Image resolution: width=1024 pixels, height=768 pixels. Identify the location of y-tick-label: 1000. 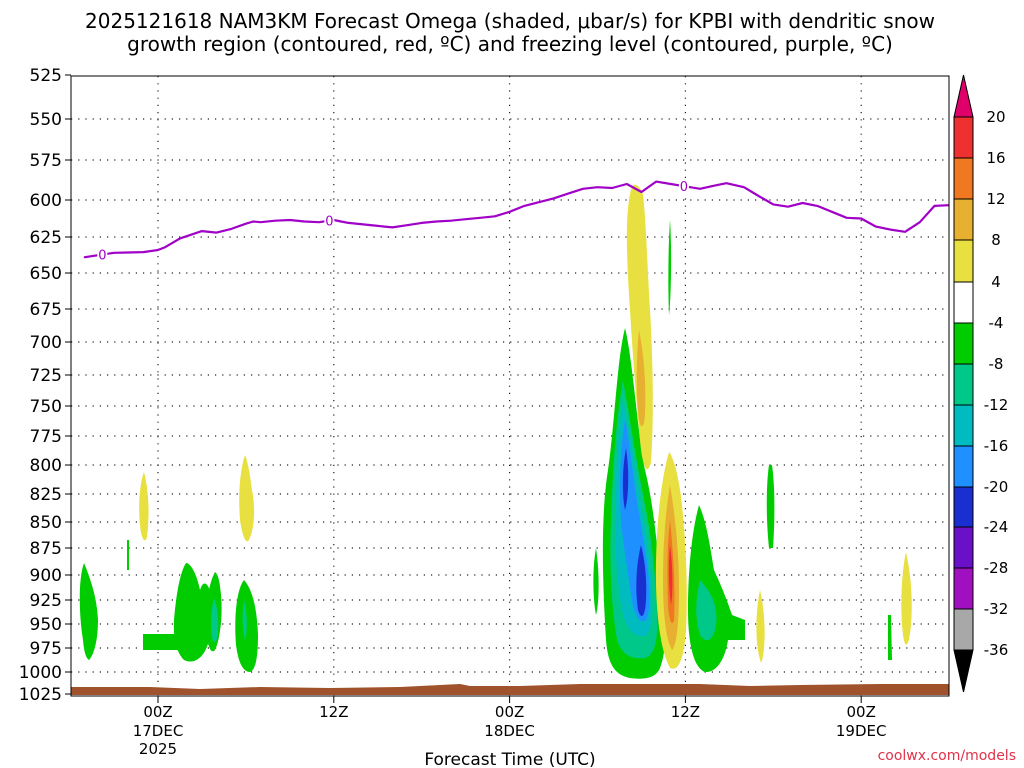
(40, 673).